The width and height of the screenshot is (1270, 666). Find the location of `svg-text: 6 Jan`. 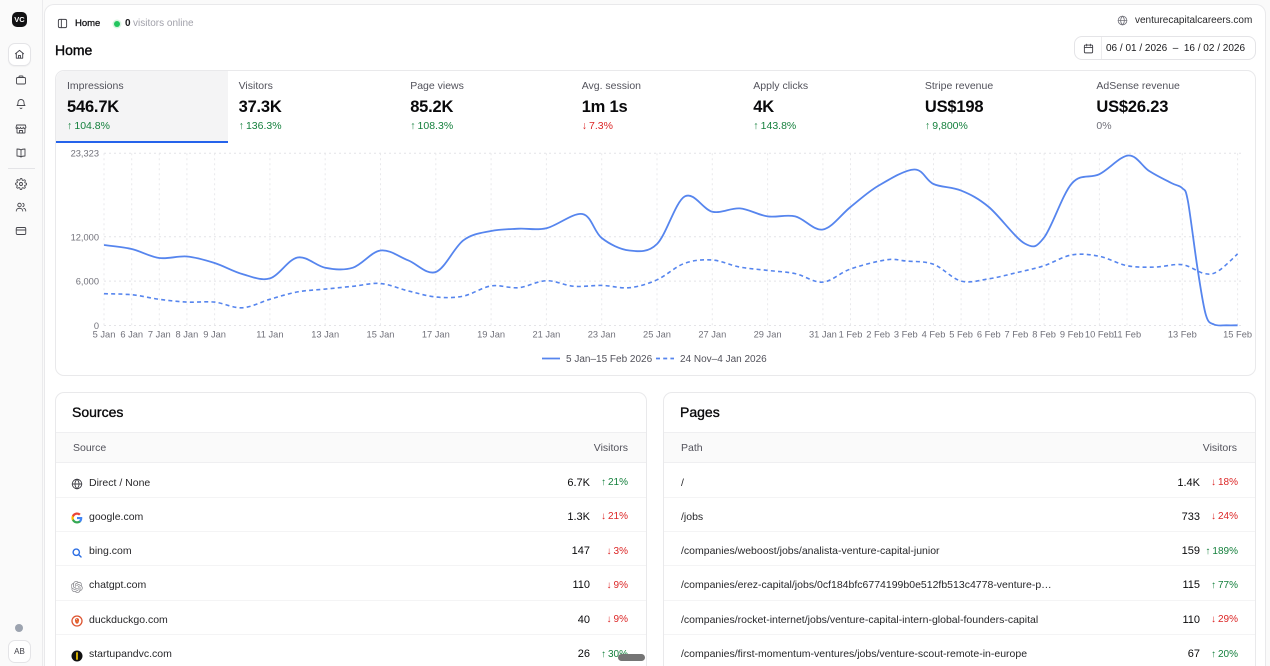

svg-text: 6 Jan is located at coordinates (131, 335).